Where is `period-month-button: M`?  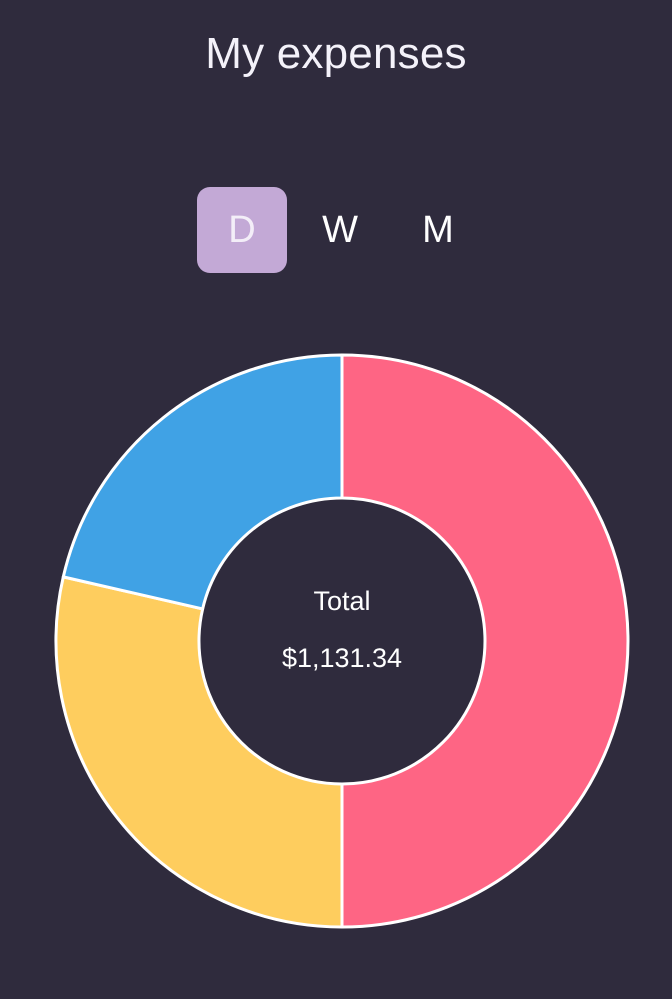
period-month-button: M is located at coordinates (438, 229).